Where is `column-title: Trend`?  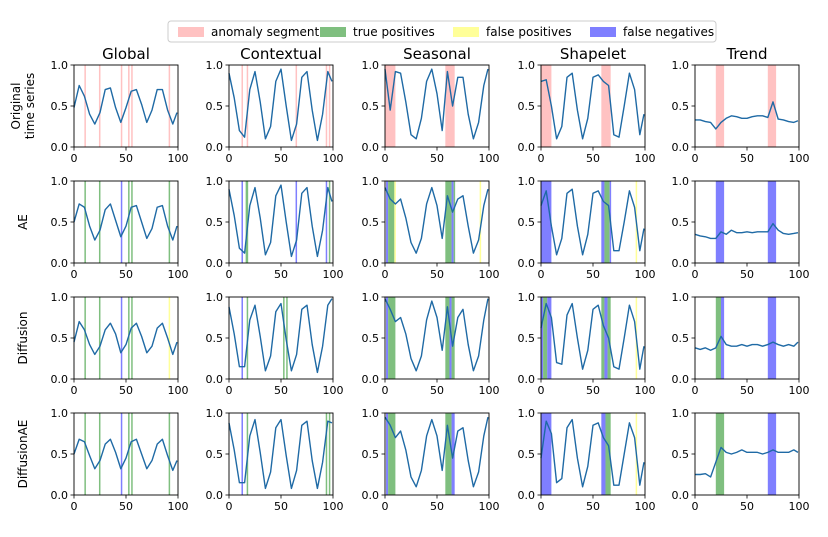
column-title: Trend is located at coordinates (746, 54).